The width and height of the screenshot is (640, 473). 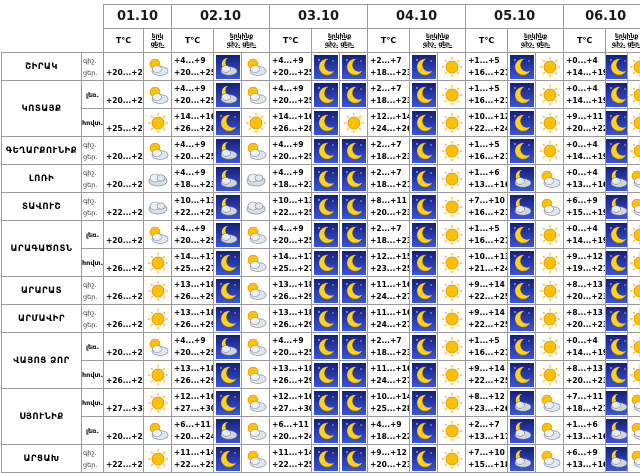 I want to click on temp-night: +7...+11, so click(x=585, y=397).